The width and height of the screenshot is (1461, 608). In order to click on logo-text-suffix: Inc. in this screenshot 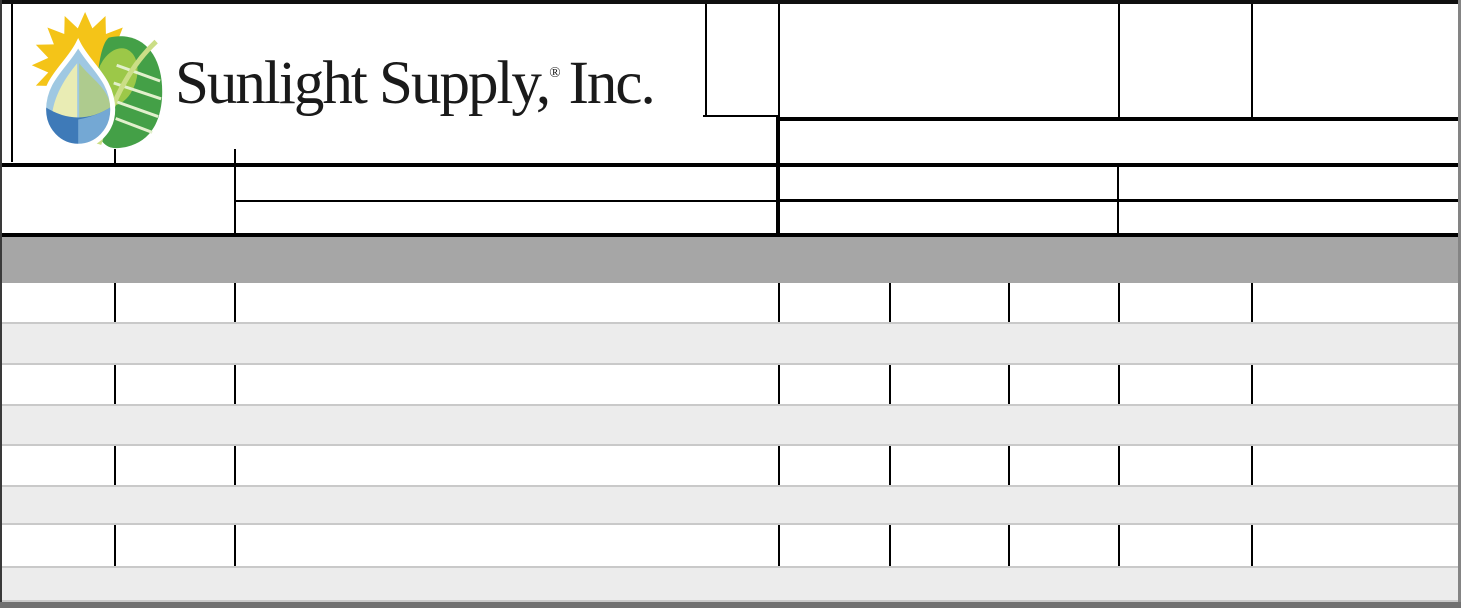, I will do `click(612, 83)`.